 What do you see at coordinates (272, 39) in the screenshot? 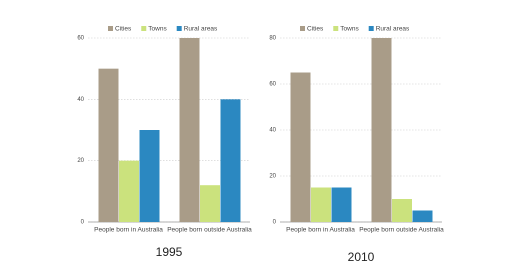
I see `y-tick-label: 80` at bounding box center [272, 39].